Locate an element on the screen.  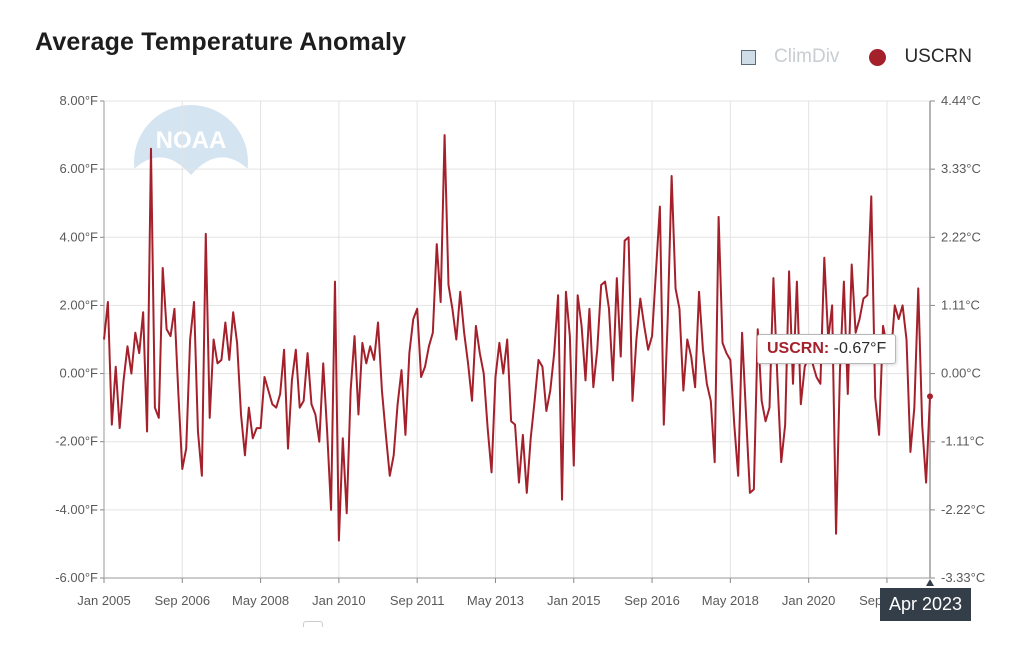
y-tick-label-right: 4.44°C is located at coordinates (961, 100).